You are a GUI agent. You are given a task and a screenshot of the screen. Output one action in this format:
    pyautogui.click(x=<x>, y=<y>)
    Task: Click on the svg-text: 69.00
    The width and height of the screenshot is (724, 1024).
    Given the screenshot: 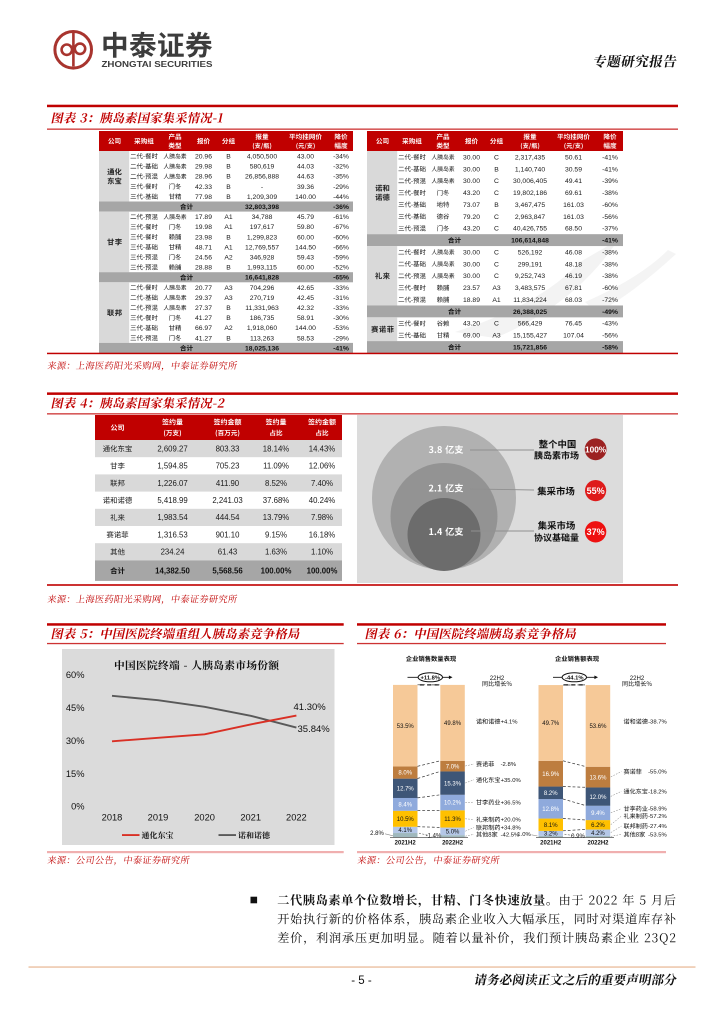 What is the action you would take?
    pyautogui.click(x=471, y=336)
    